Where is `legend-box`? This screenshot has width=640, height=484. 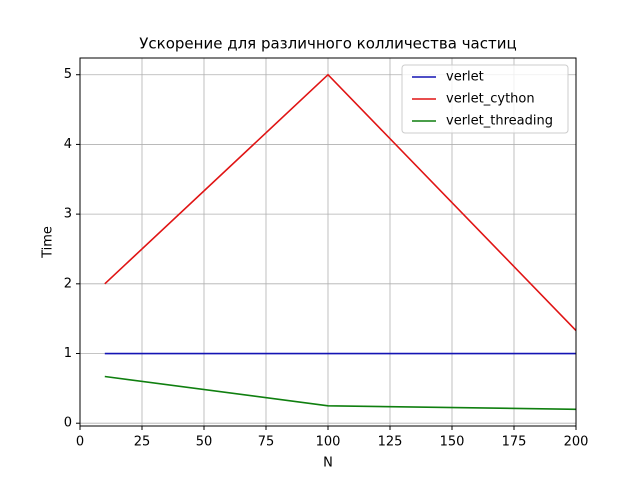
legend-box is located at coordinates (485, 99).